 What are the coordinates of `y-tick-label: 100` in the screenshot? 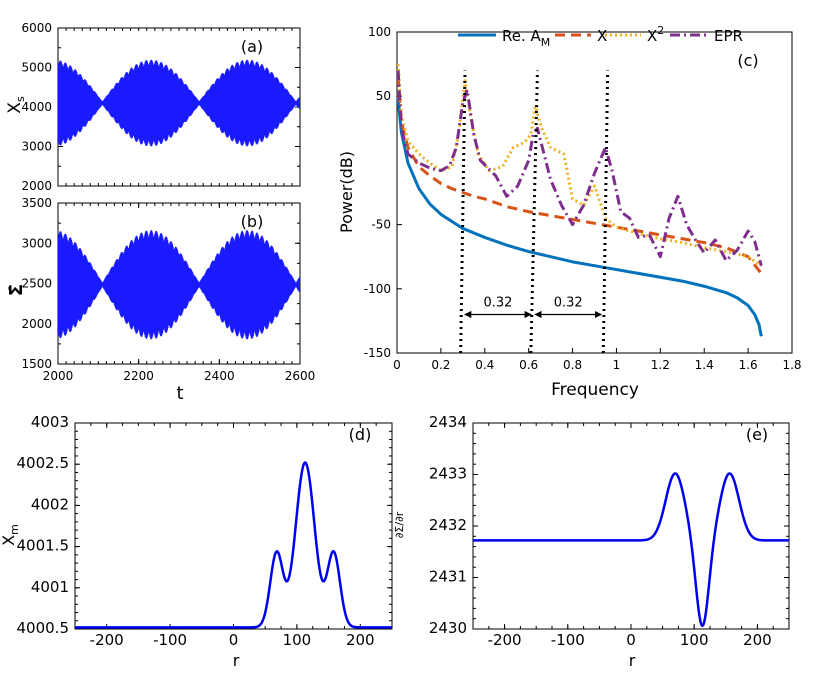 It's located at (379, 32).